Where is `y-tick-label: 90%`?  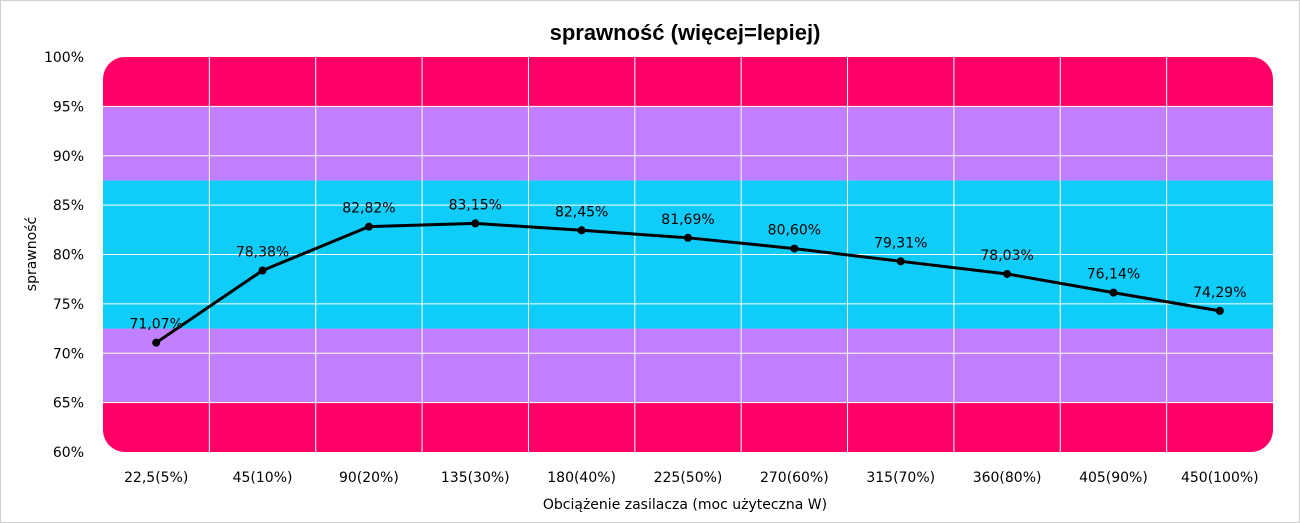
y-tick-label: 90% is located at coordinates (68, 157).